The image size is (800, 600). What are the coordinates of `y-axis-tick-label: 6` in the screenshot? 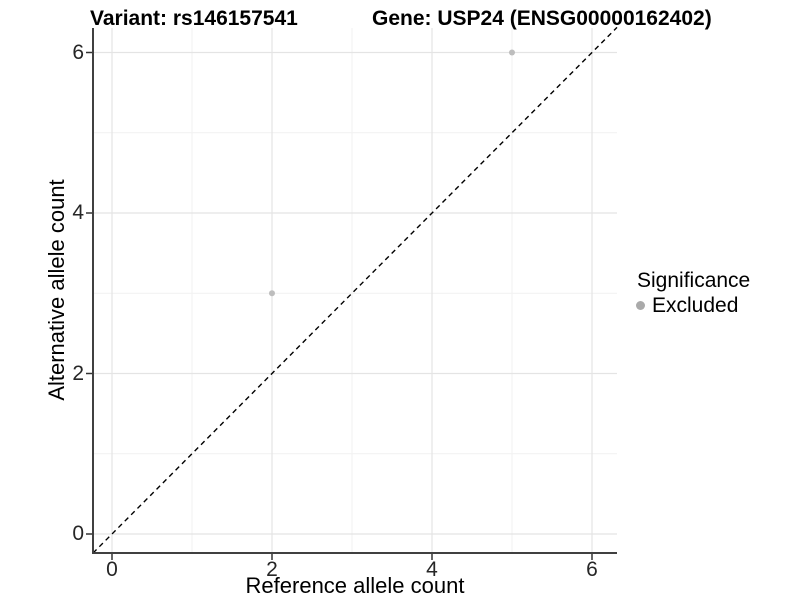 It's located at (78, 52).